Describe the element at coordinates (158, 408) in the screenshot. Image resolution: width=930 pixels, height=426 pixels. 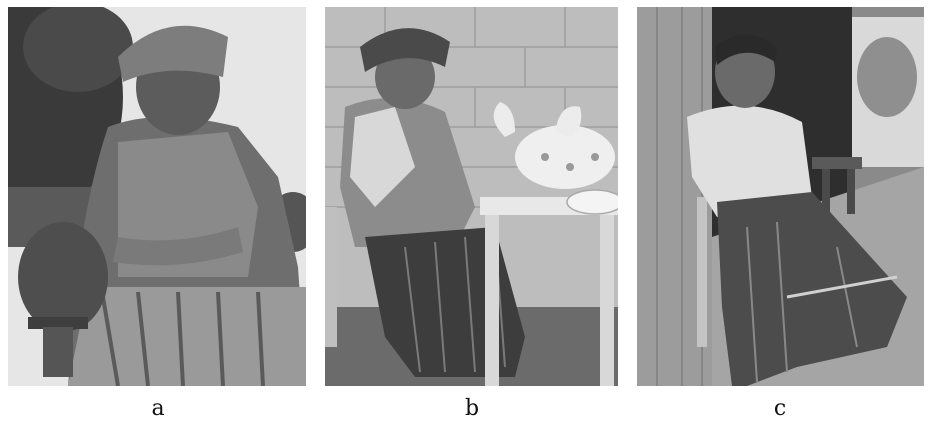
I see `panel-caption-a: a` at that location.